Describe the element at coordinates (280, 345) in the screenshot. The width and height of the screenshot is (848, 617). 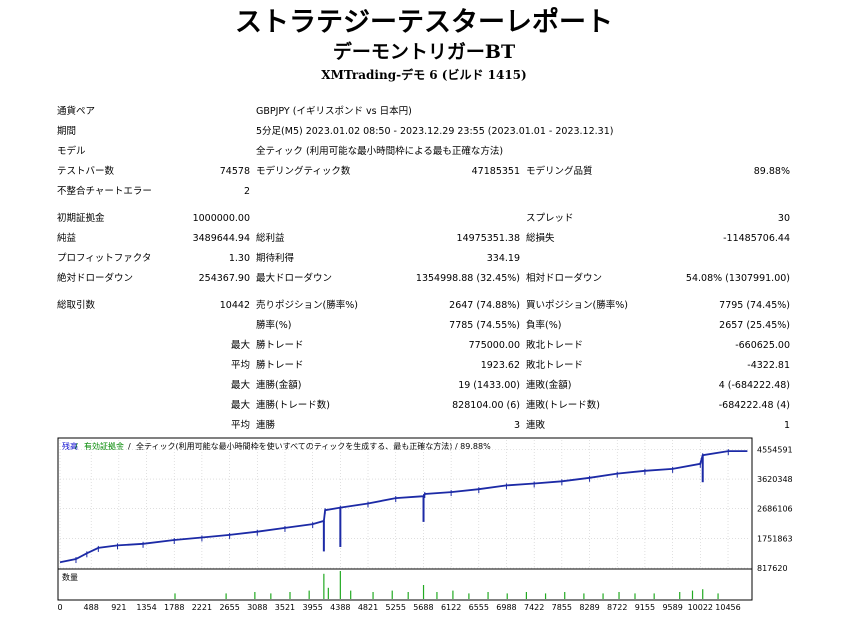
I see `largest-win-label: 勝トレード` at that location.